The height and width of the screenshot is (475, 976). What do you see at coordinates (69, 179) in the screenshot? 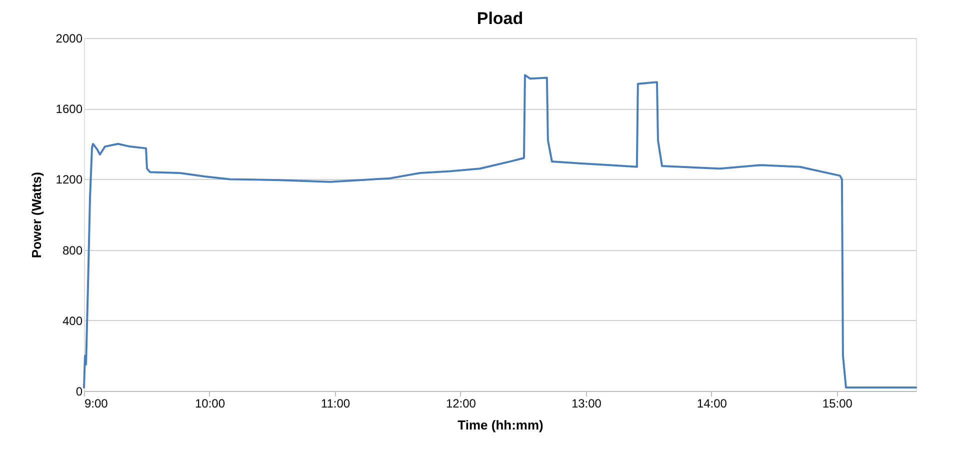
I see `y-tick-label: 1200` at bounding box center [69, 179].